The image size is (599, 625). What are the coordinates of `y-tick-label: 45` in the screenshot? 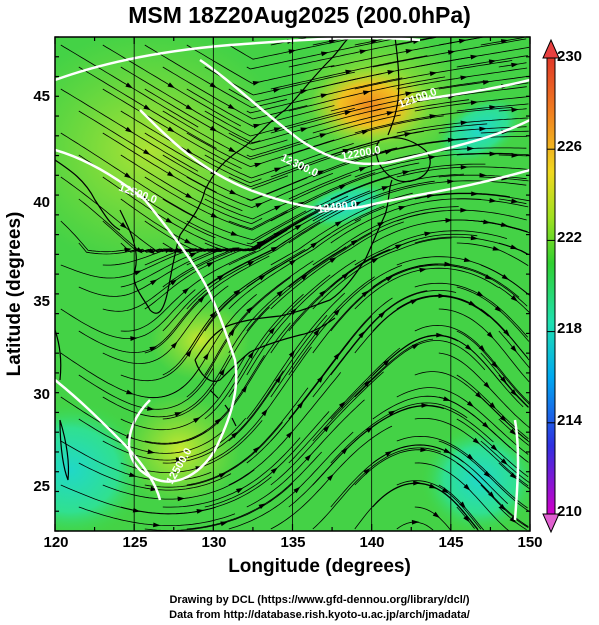 It's located at (41, 96).